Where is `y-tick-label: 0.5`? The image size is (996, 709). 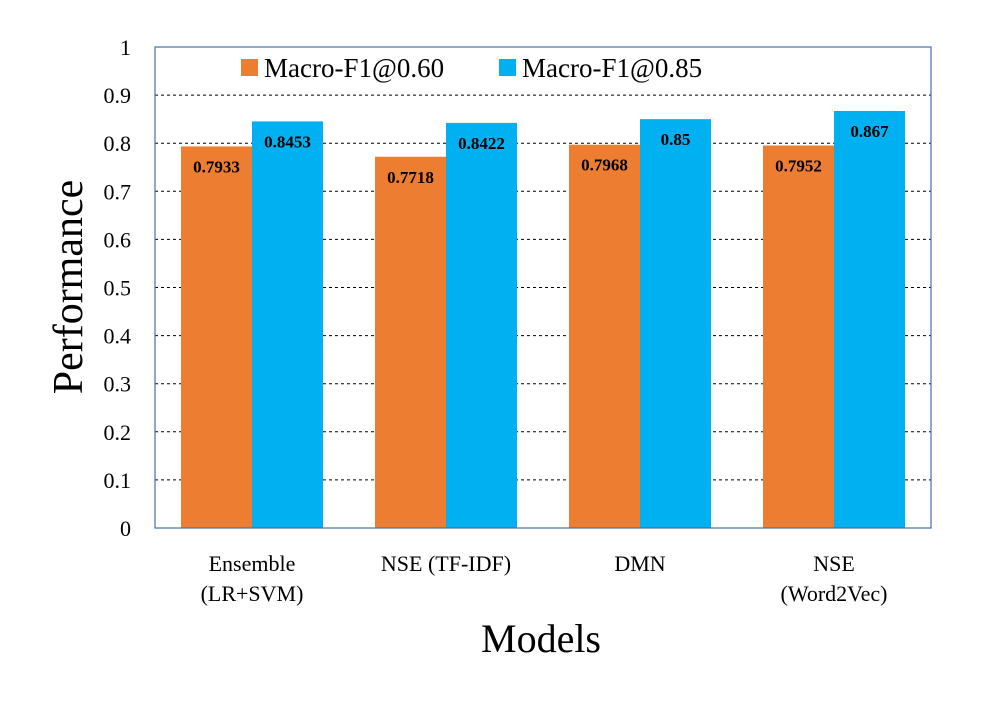 y-tick-label: 0.5 is located at coordinates (118, 288).